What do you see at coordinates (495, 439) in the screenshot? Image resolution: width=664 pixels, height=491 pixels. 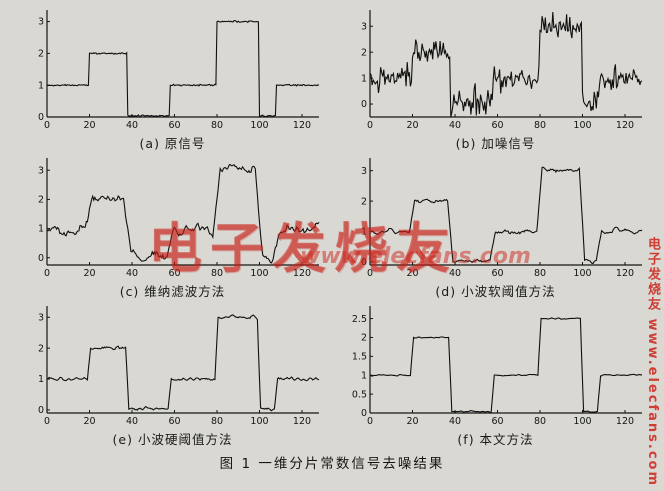 I see `subplot-f-caption: (f) 本文方法` at bounding box center [495, 439].